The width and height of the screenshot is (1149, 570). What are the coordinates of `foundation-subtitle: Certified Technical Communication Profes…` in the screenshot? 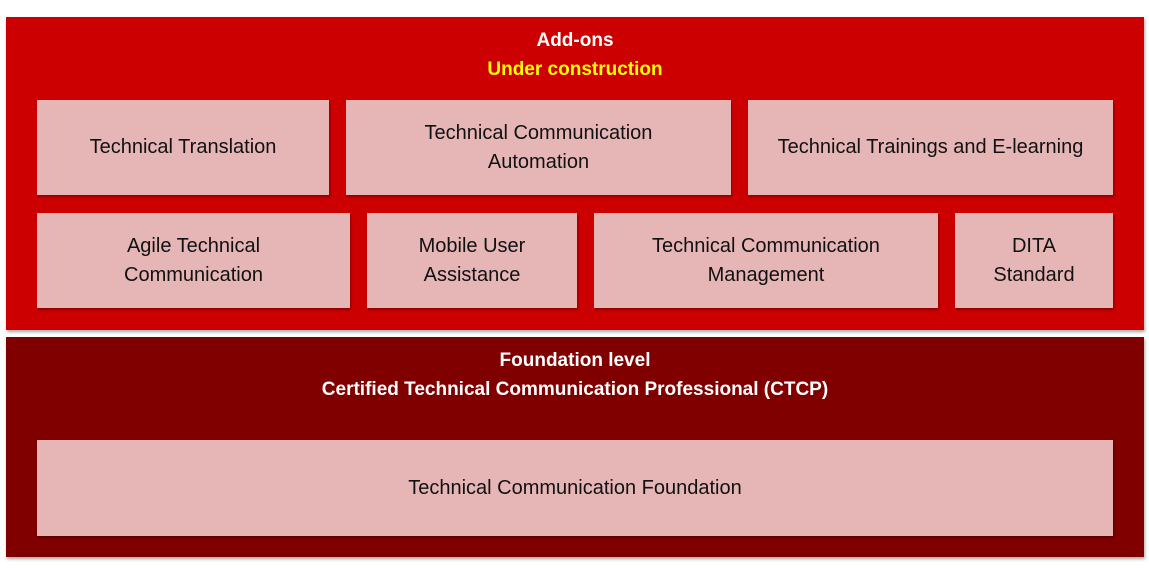 It's located at (575, 389).